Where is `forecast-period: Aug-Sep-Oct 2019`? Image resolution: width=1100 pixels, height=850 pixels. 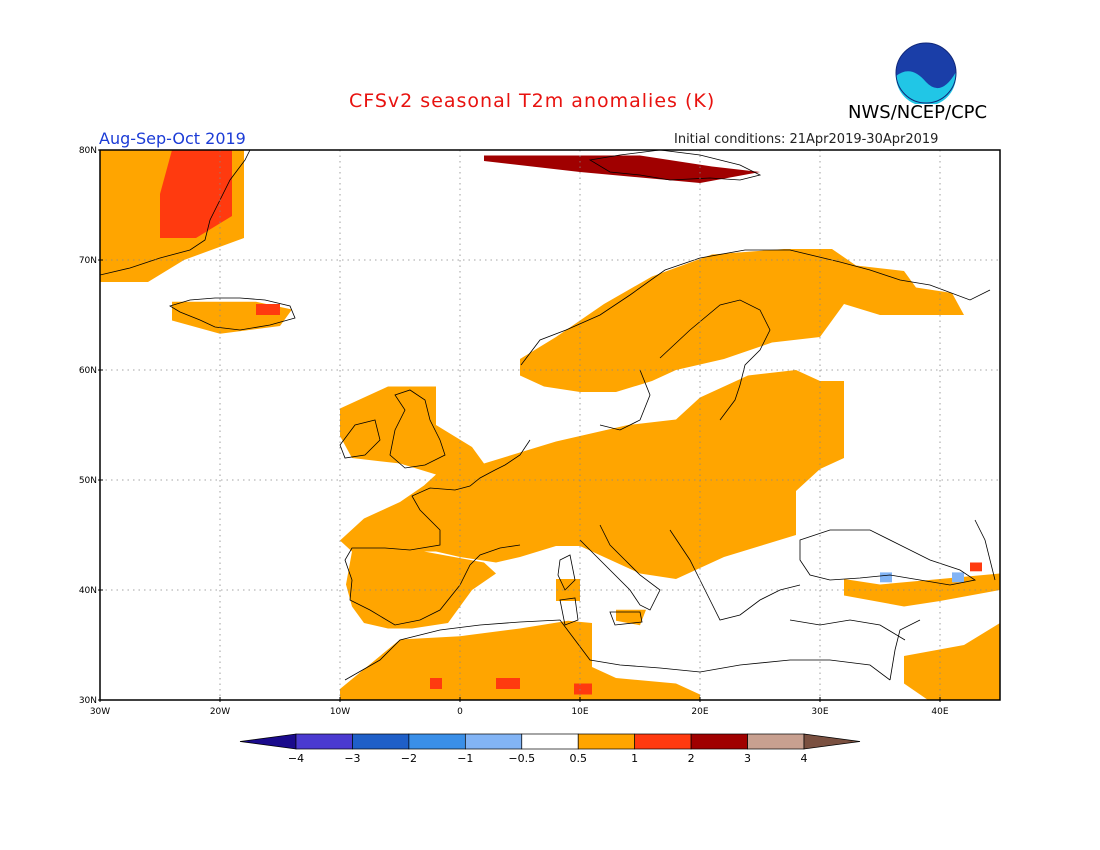 forecast-period: Aug-Sep-Oct 2019 is located at coordinates (172, 138).